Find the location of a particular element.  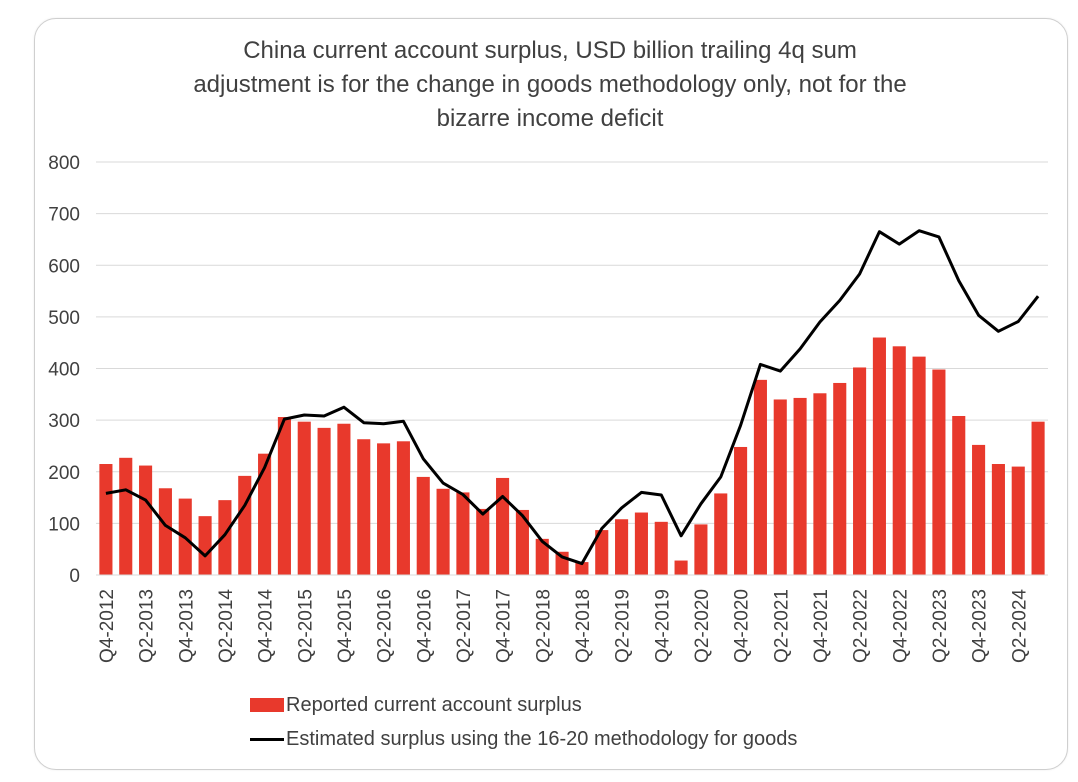

x-tick-label: Q2-2013 is located at coordinates (147, 626).